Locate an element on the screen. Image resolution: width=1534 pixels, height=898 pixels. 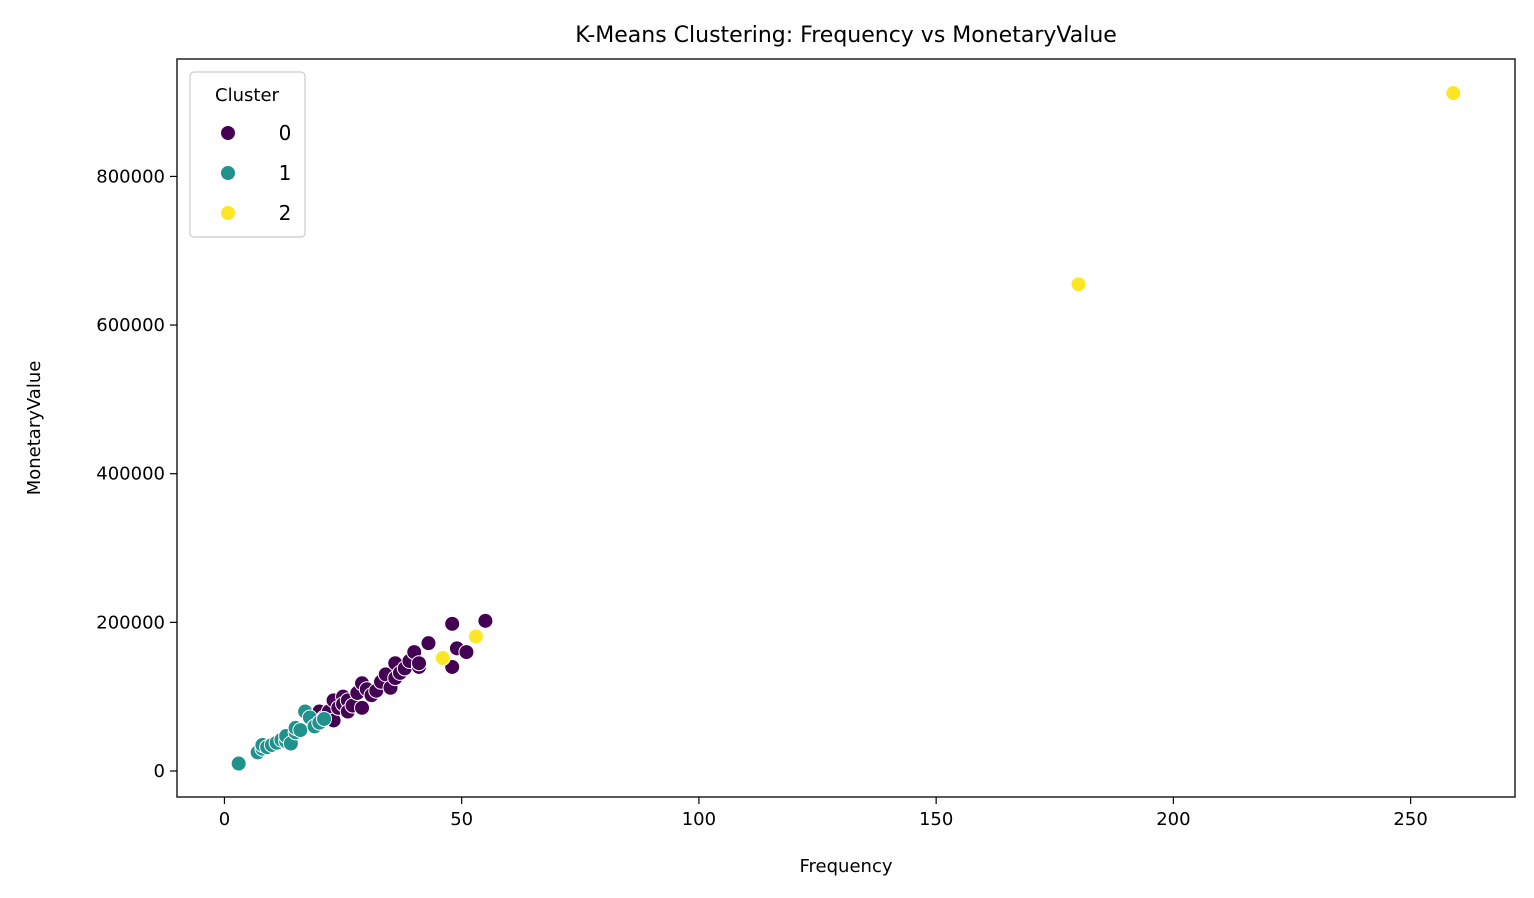
y-tick-label: 400000 is located at coordinates (130, 474).